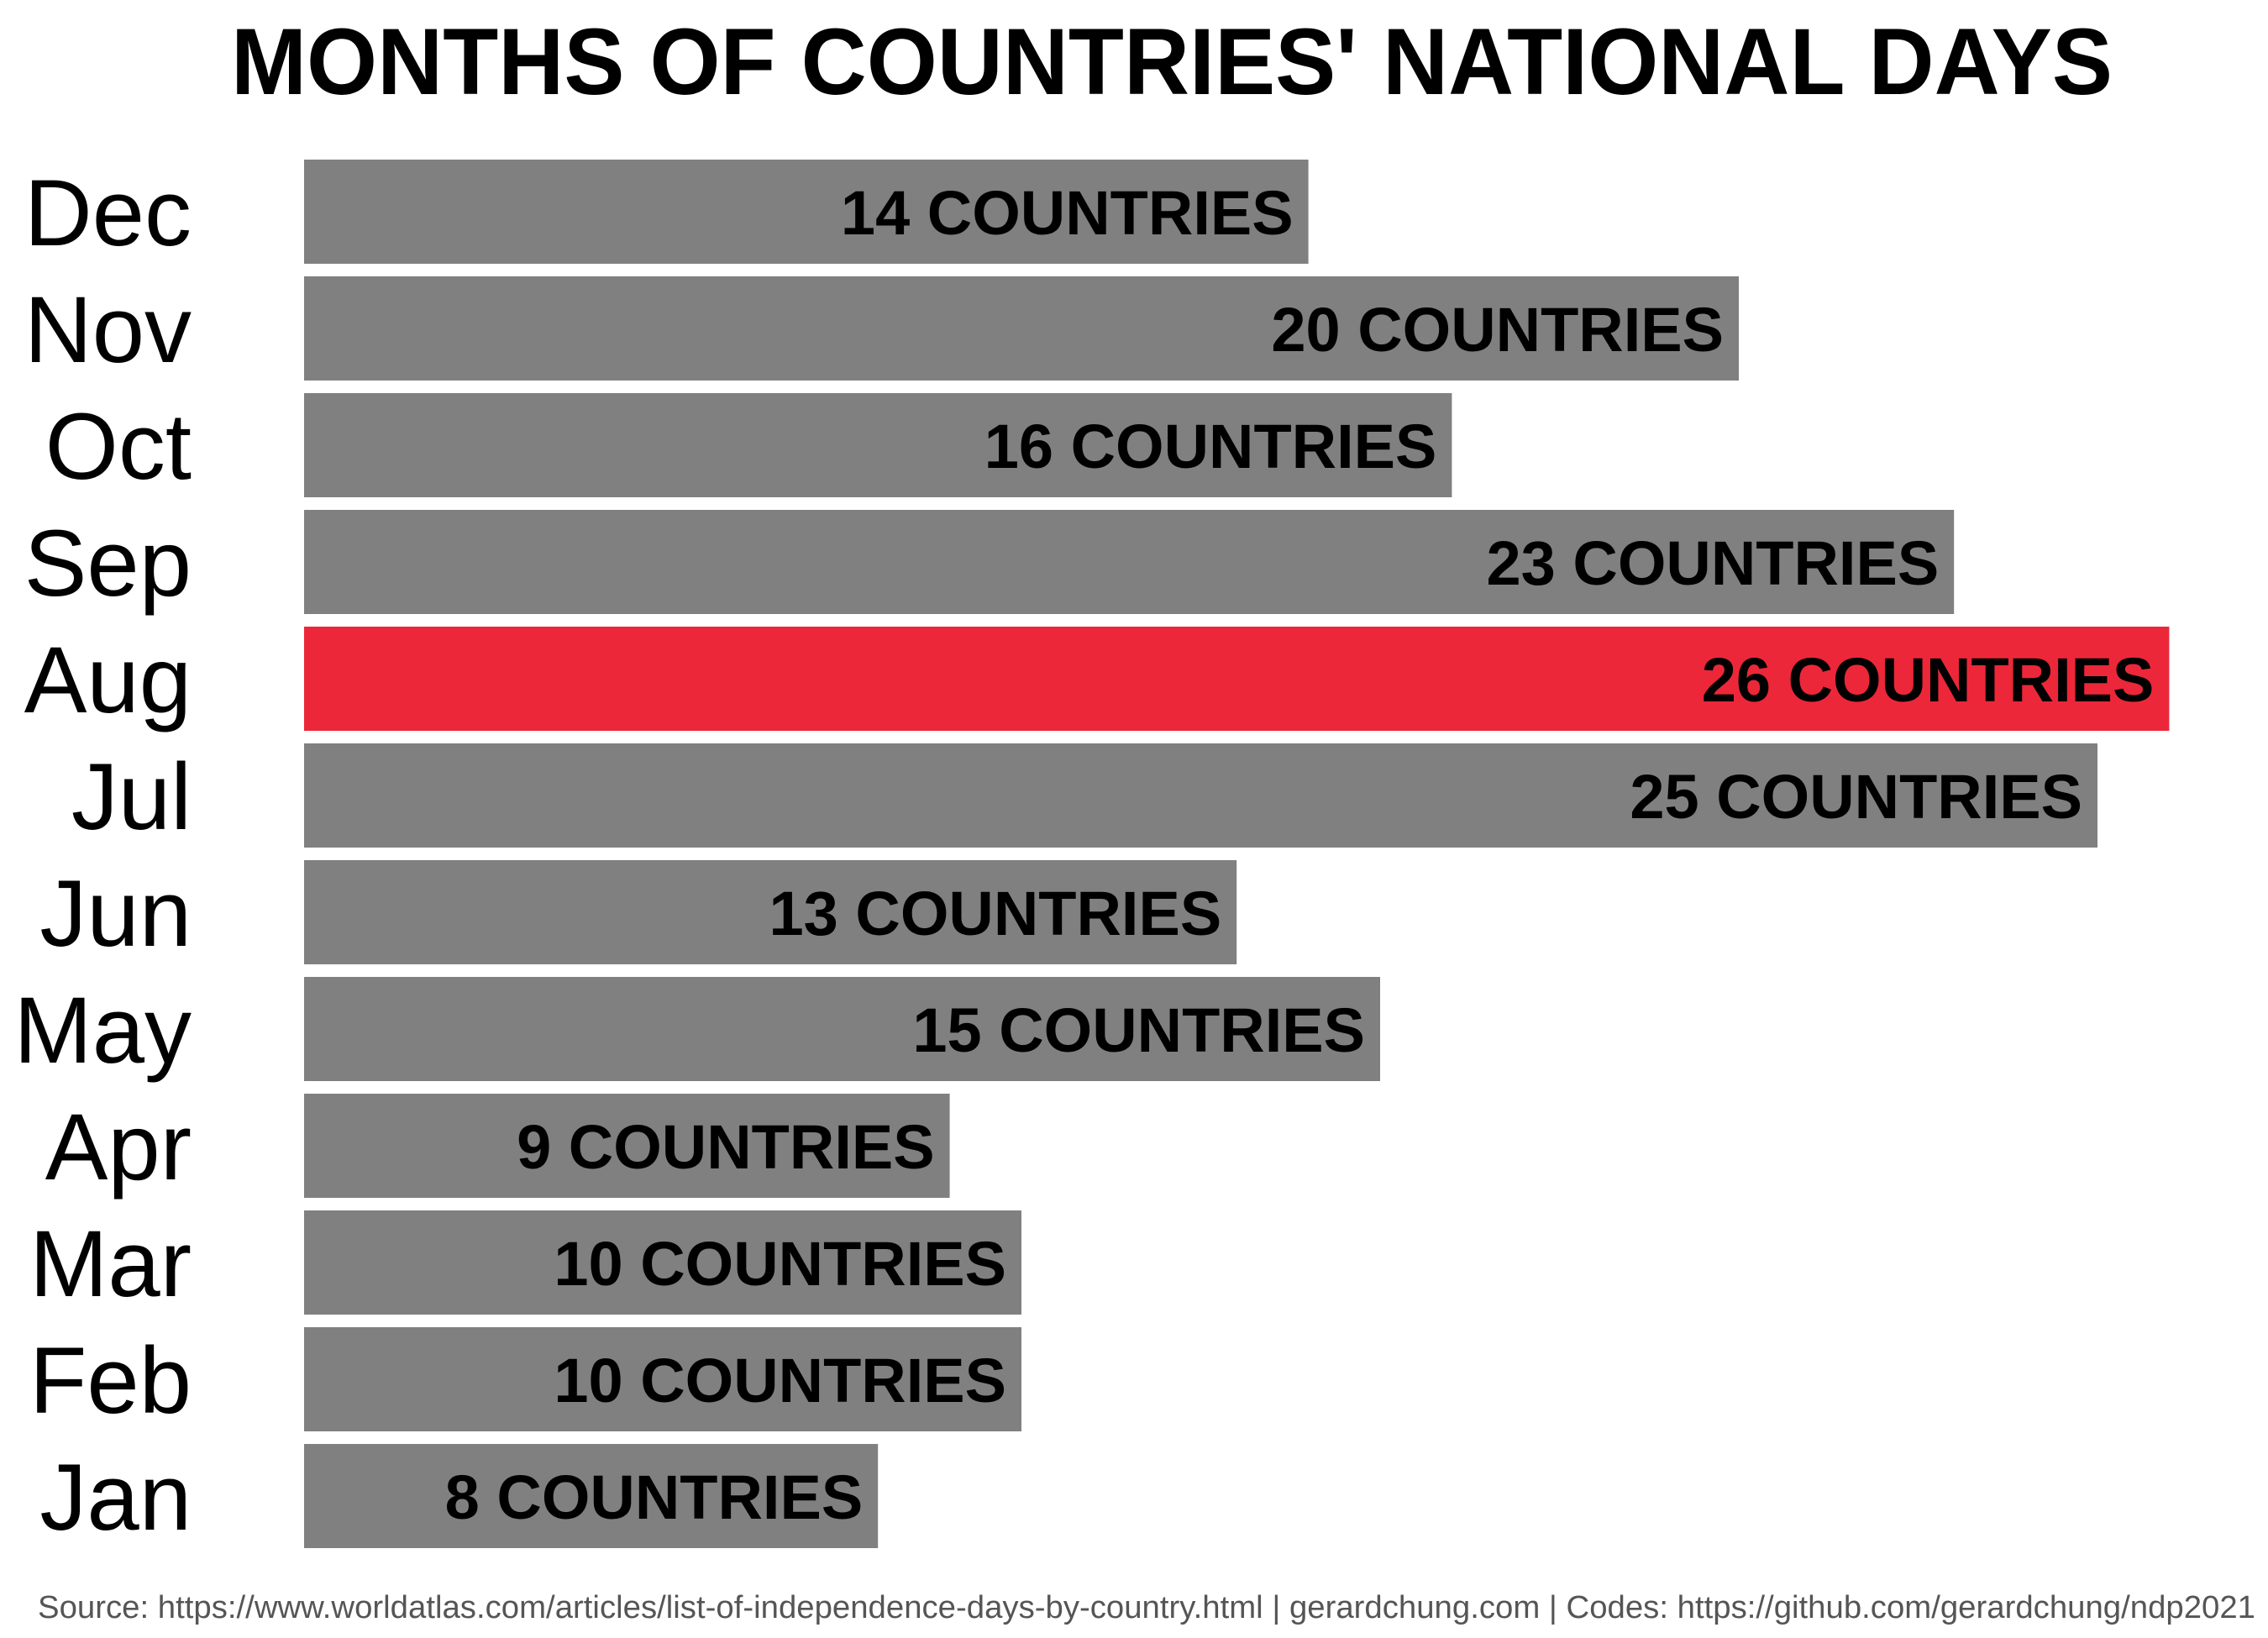 Image resolution: width=2268 pixels, height=1638 pixels. I want to click on month-label-sep: Sep, so click(108, 563).